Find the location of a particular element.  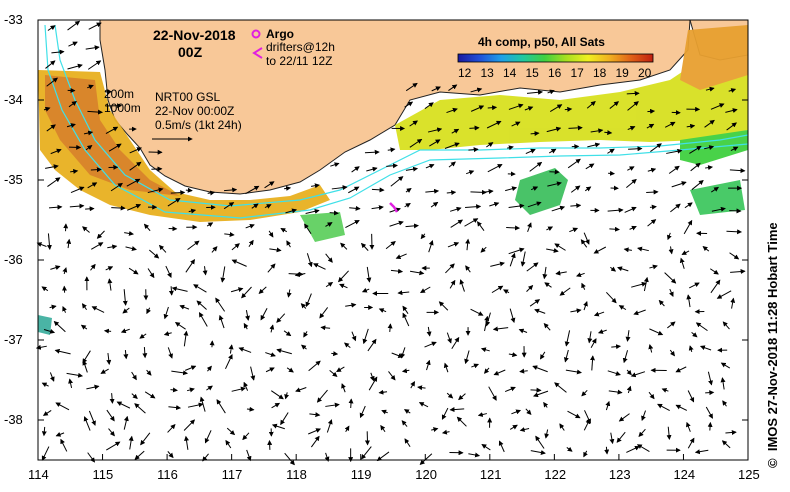

x-tick-label-116: 116 is located at coordinates (167, 474).